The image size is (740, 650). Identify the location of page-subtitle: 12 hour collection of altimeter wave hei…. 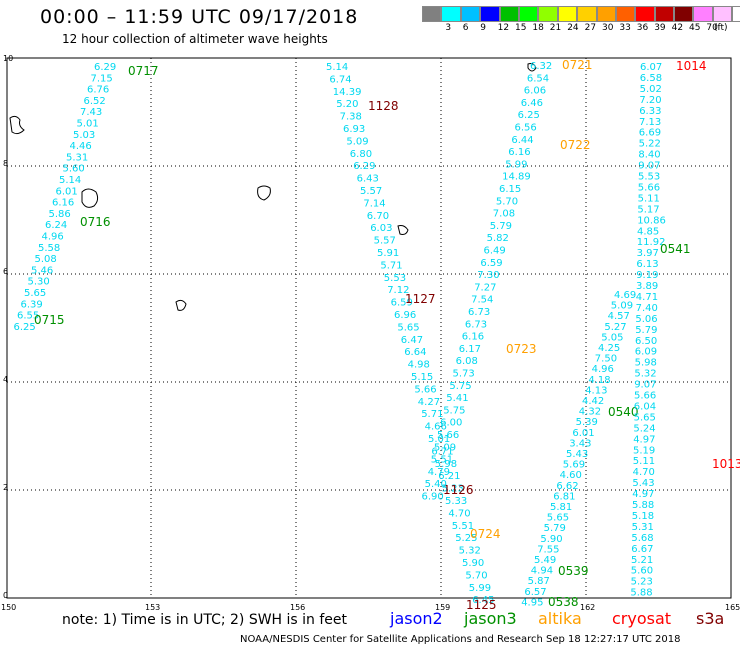
(195, 39).